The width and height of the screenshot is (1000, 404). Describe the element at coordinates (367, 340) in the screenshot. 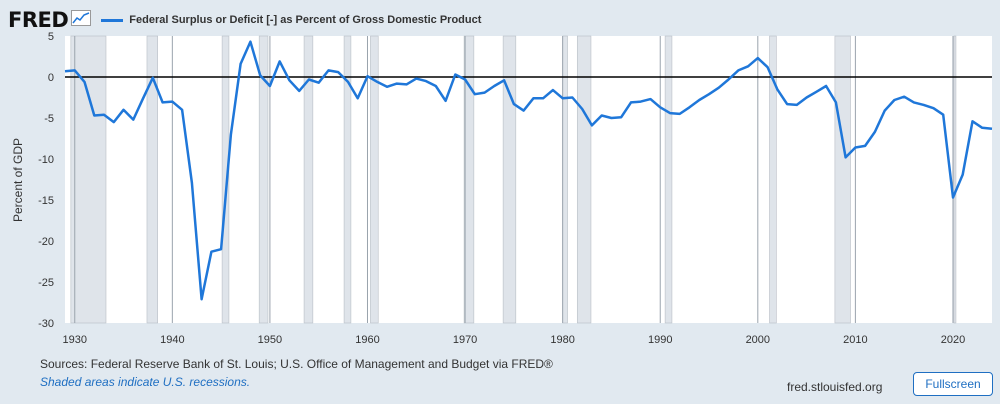

I see `x-tick-label: 1960` at that location.